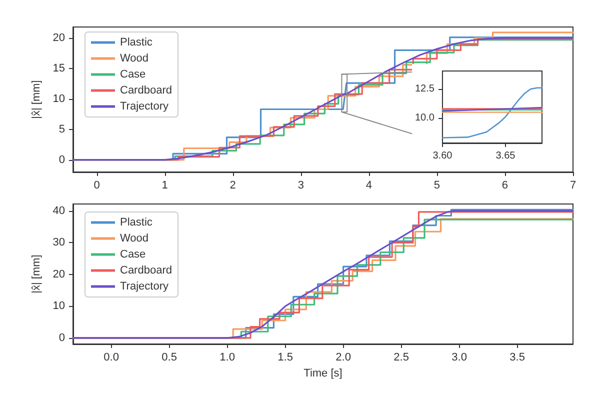 This screenshot has width=590, height=401. What do you see at coordinates (169, 358) in the screenshot?
I see `x-tick-label: 0.5` at bounding box center [169, 358].